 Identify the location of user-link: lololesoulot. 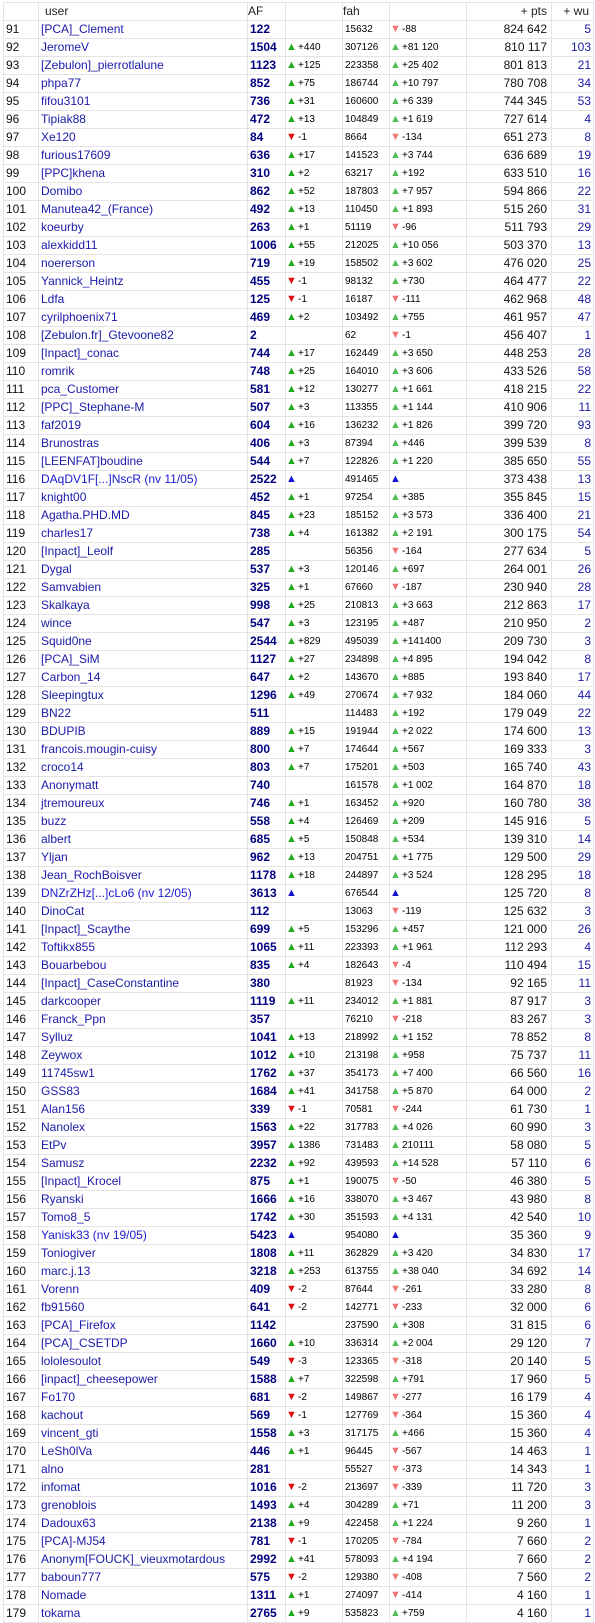
(143, 1361).